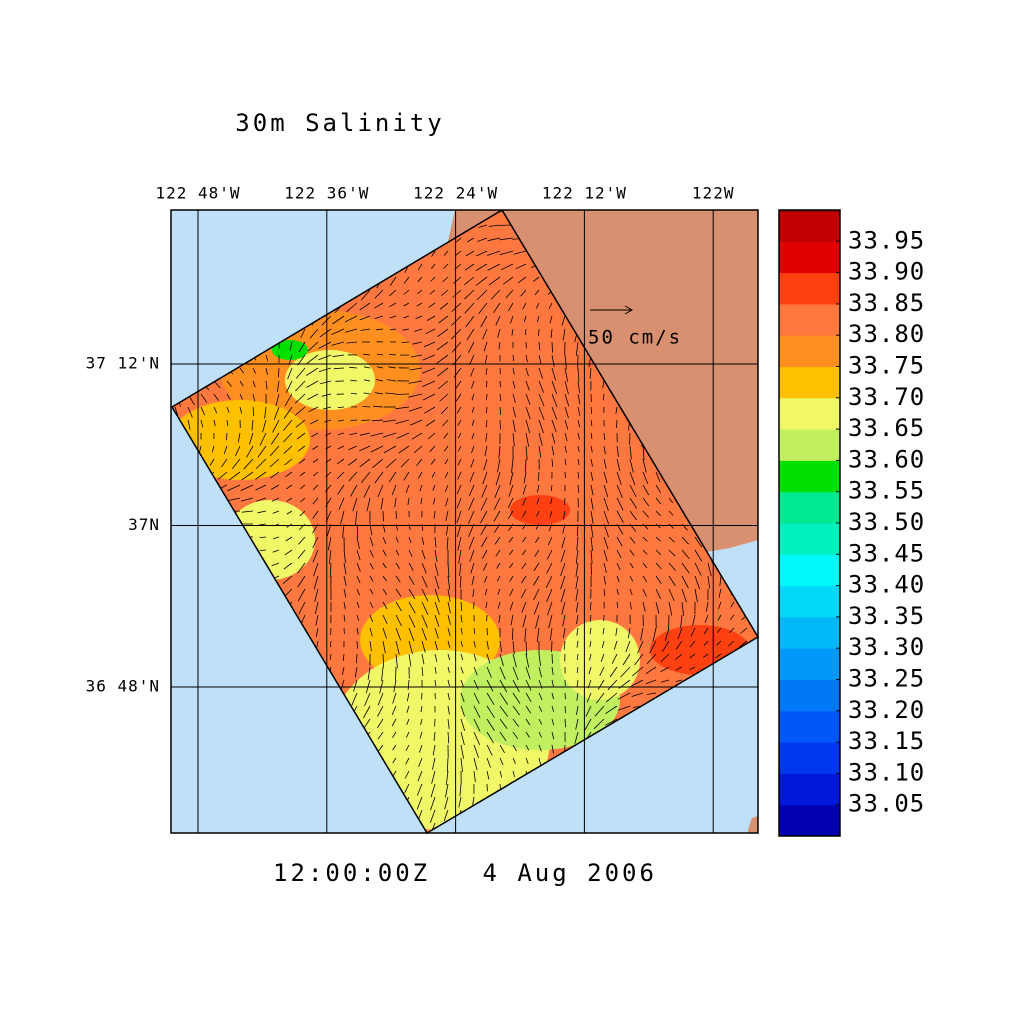 This screenshot has width=1024, height=1024. Describe the element at coordinates (241, 440) in the screenshot. I see `field-patch` at that location.